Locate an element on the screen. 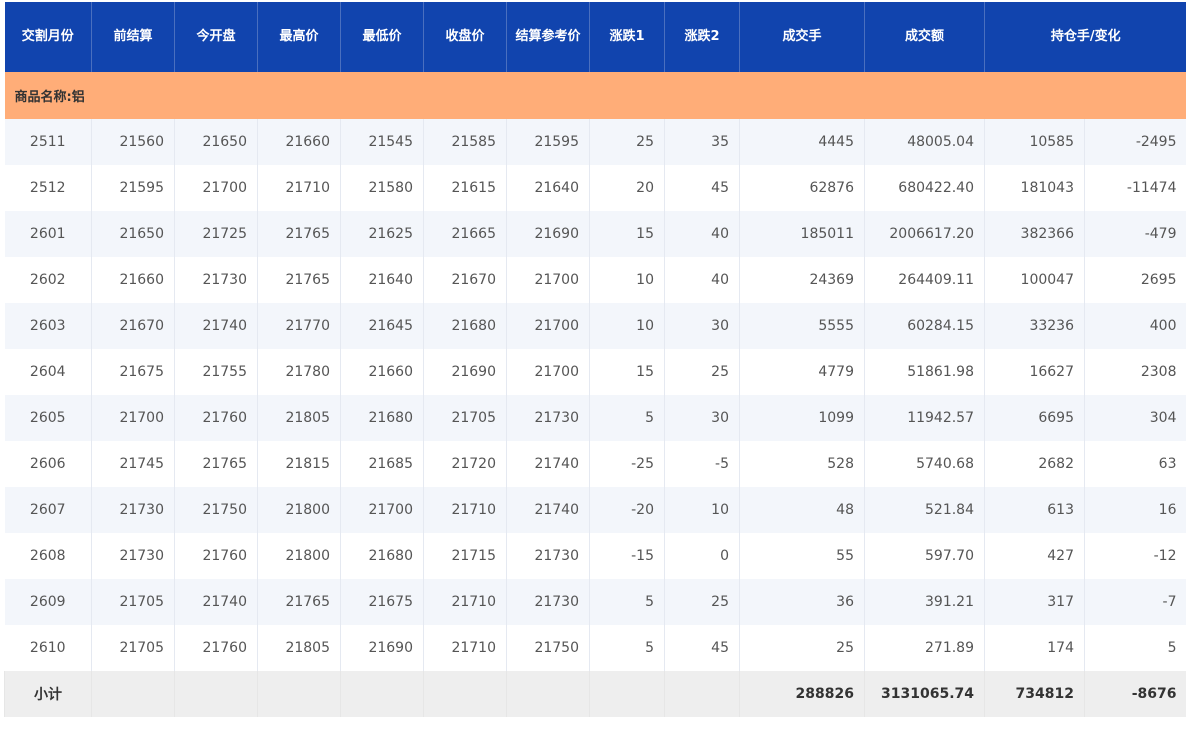 This screenshot has height=733, width=1186. cell-open-interest: 613 is located at coordinates (1034, 510).